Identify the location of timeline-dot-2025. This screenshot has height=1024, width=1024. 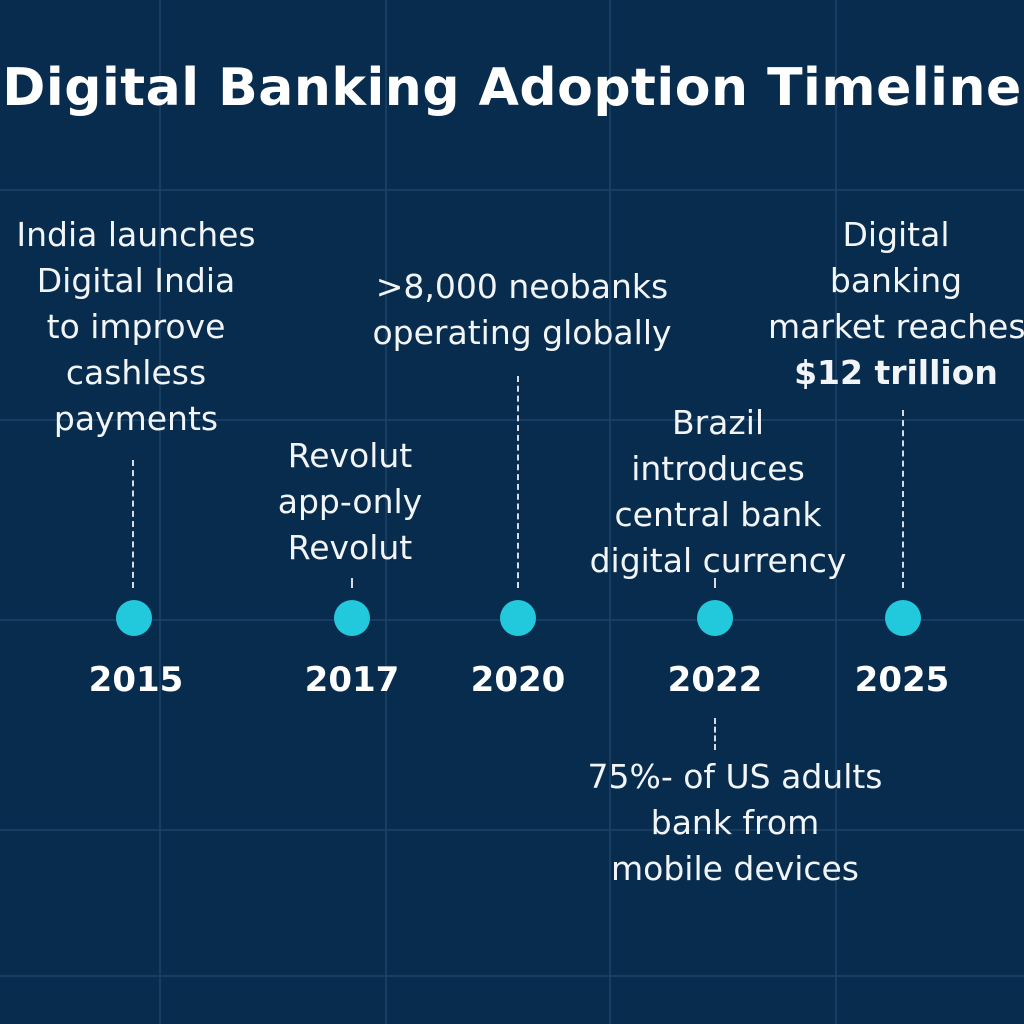
(903, 618).